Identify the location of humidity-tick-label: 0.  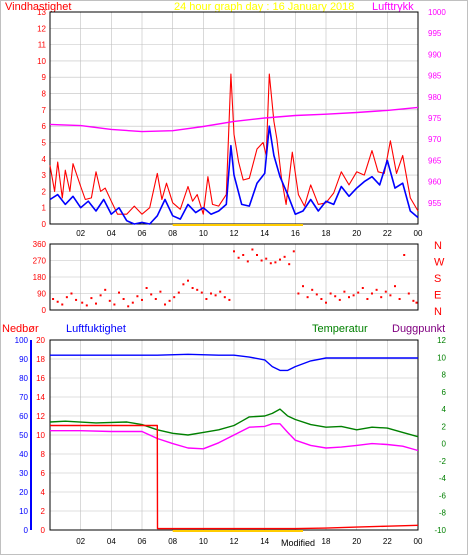
(26, 530).